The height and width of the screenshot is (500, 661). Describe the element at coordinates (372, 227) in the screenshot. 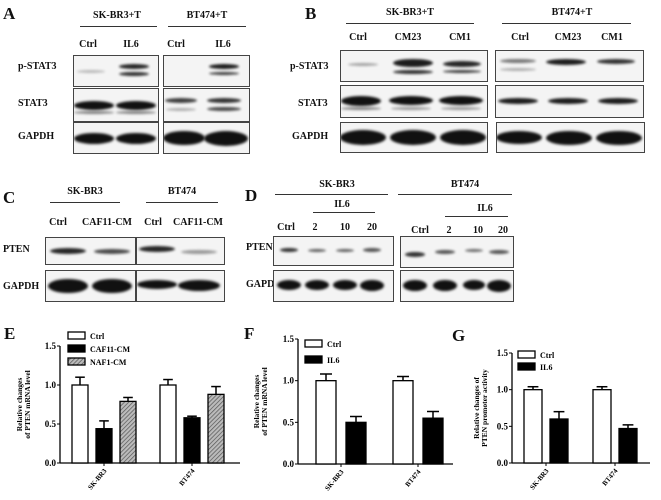

I see `lane-label: 20` at that location.